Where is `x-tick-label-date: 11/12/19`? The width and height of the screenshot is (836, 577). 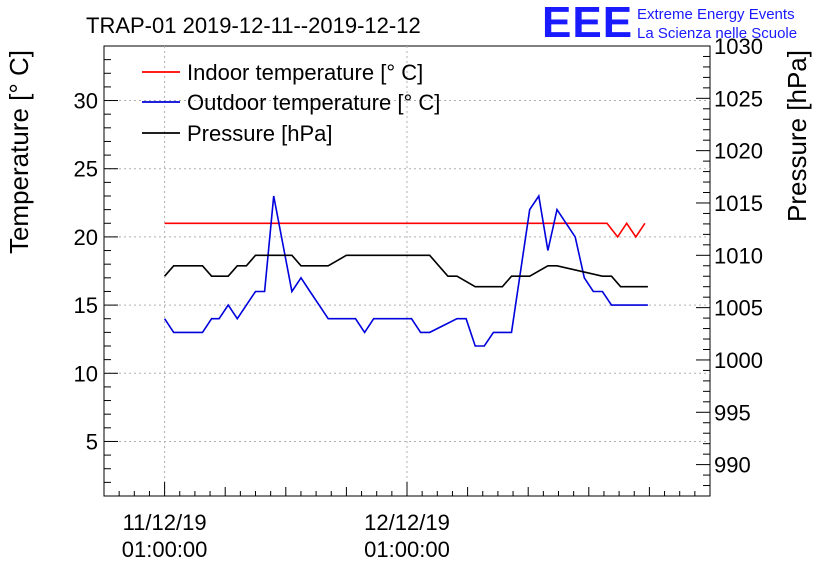
x-tick-label-date: 11/12/19 is located at coordinates (165, 522).